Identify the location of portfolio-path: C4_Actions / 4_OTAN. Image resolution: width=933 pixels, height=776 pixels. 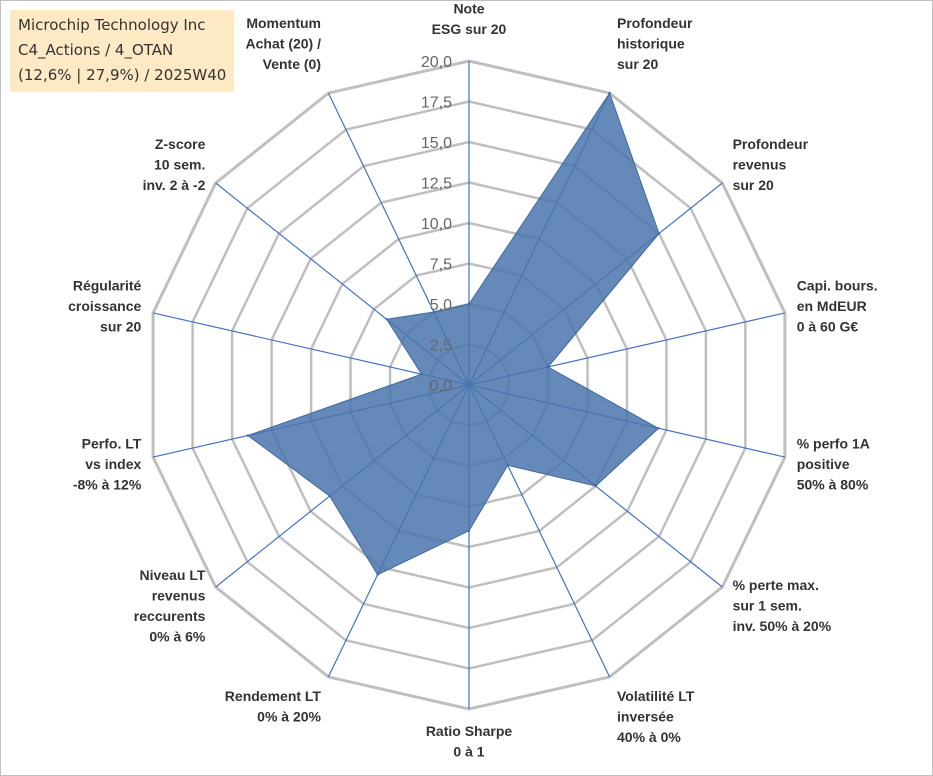
(96, 50).